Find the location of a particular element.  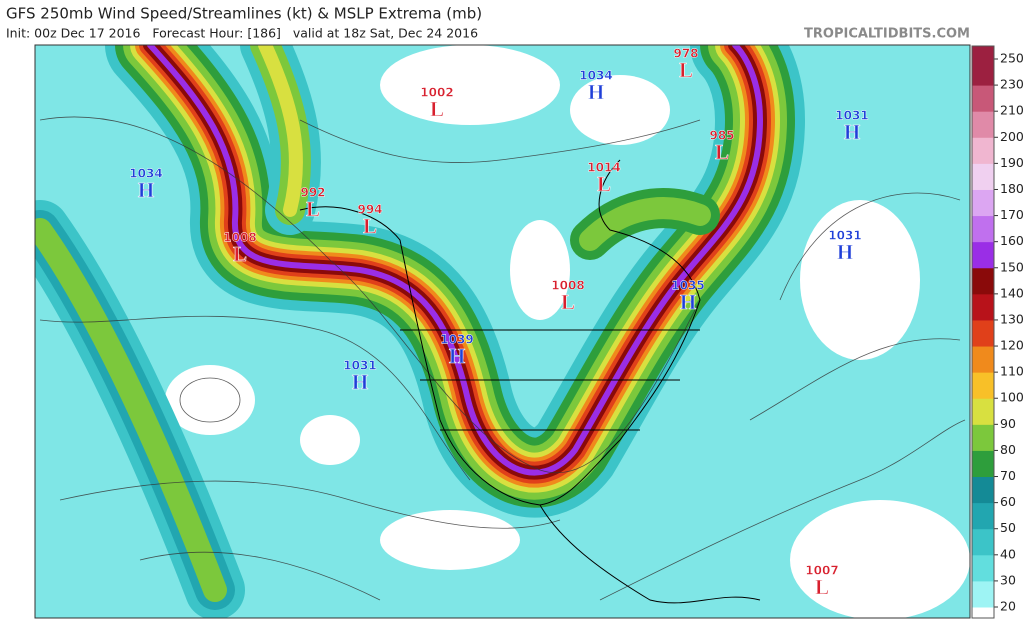

colorbar-tick-label: 60 is located at coordinates (1008, 501).